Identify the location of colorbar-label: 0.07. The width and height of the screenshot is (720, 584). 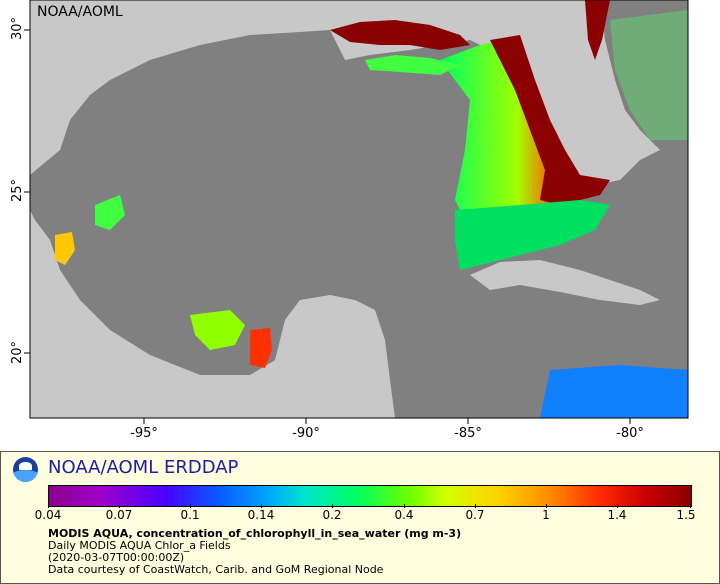
(119, 515).